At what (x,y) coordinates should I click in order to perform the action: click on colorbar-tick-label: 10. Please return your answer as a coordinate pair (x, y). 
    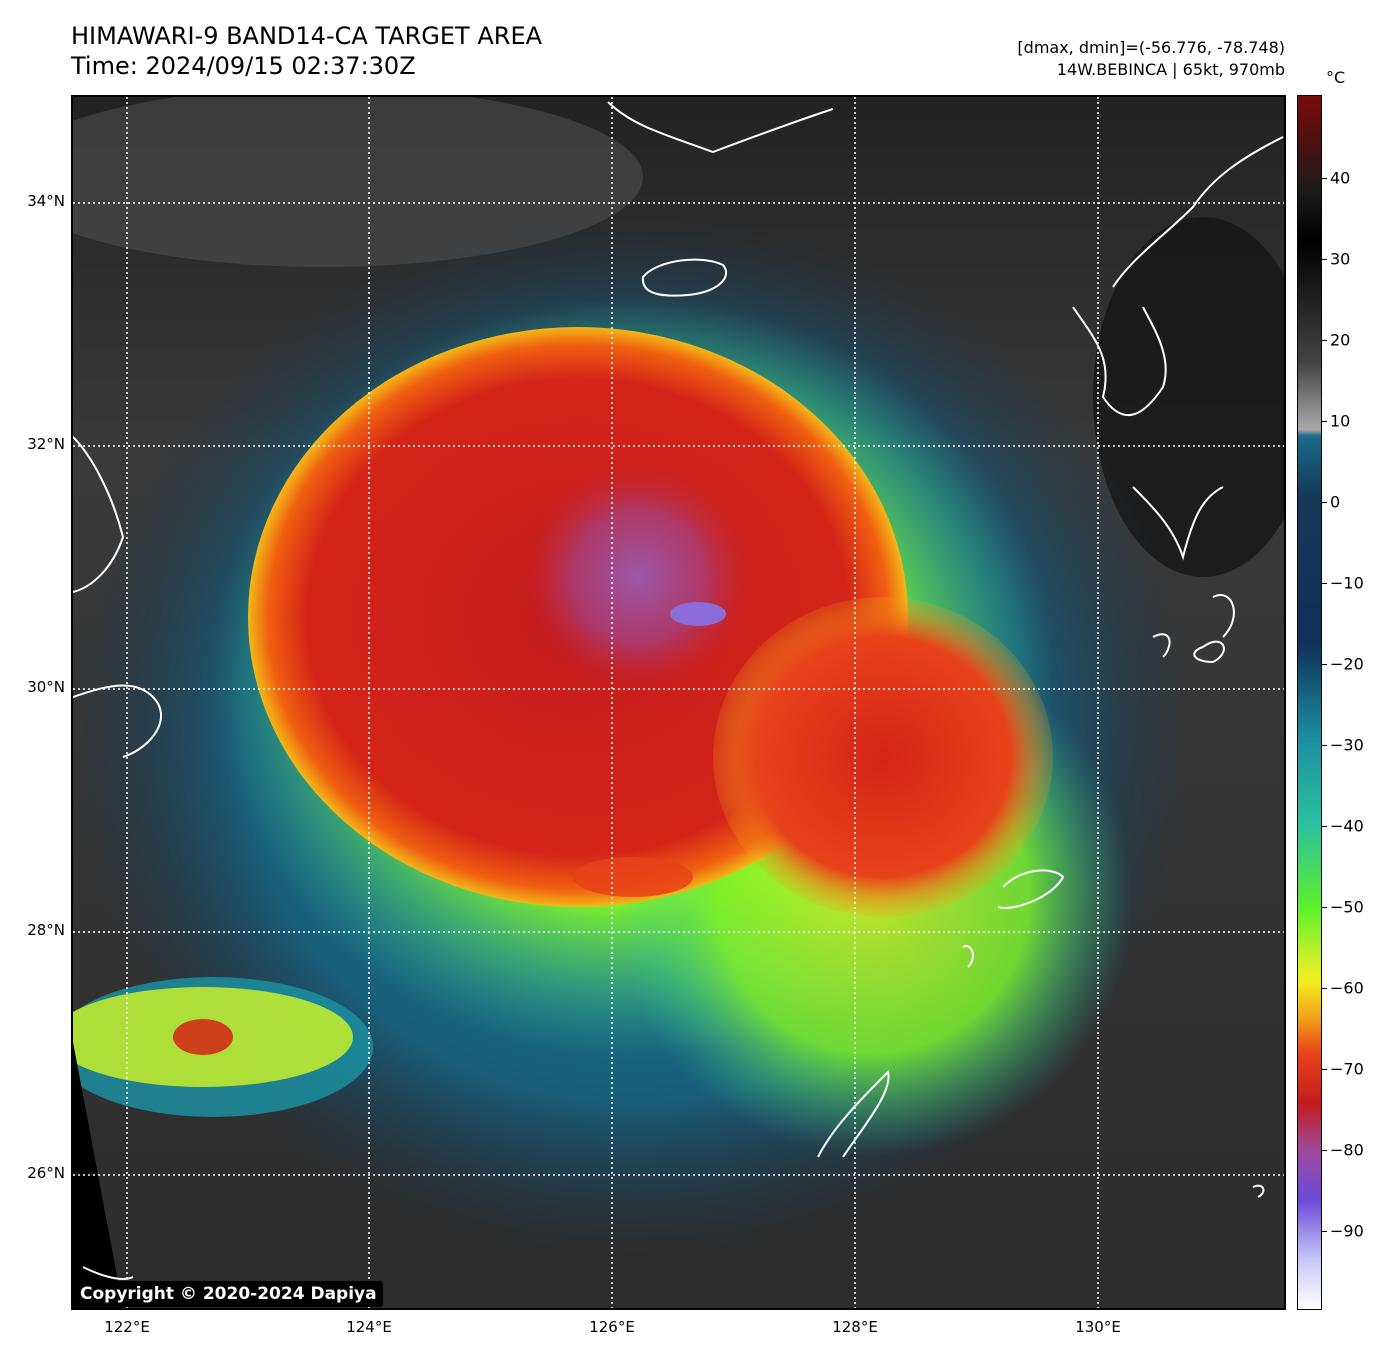
    Looking at the image, I should click on (1340, 421).